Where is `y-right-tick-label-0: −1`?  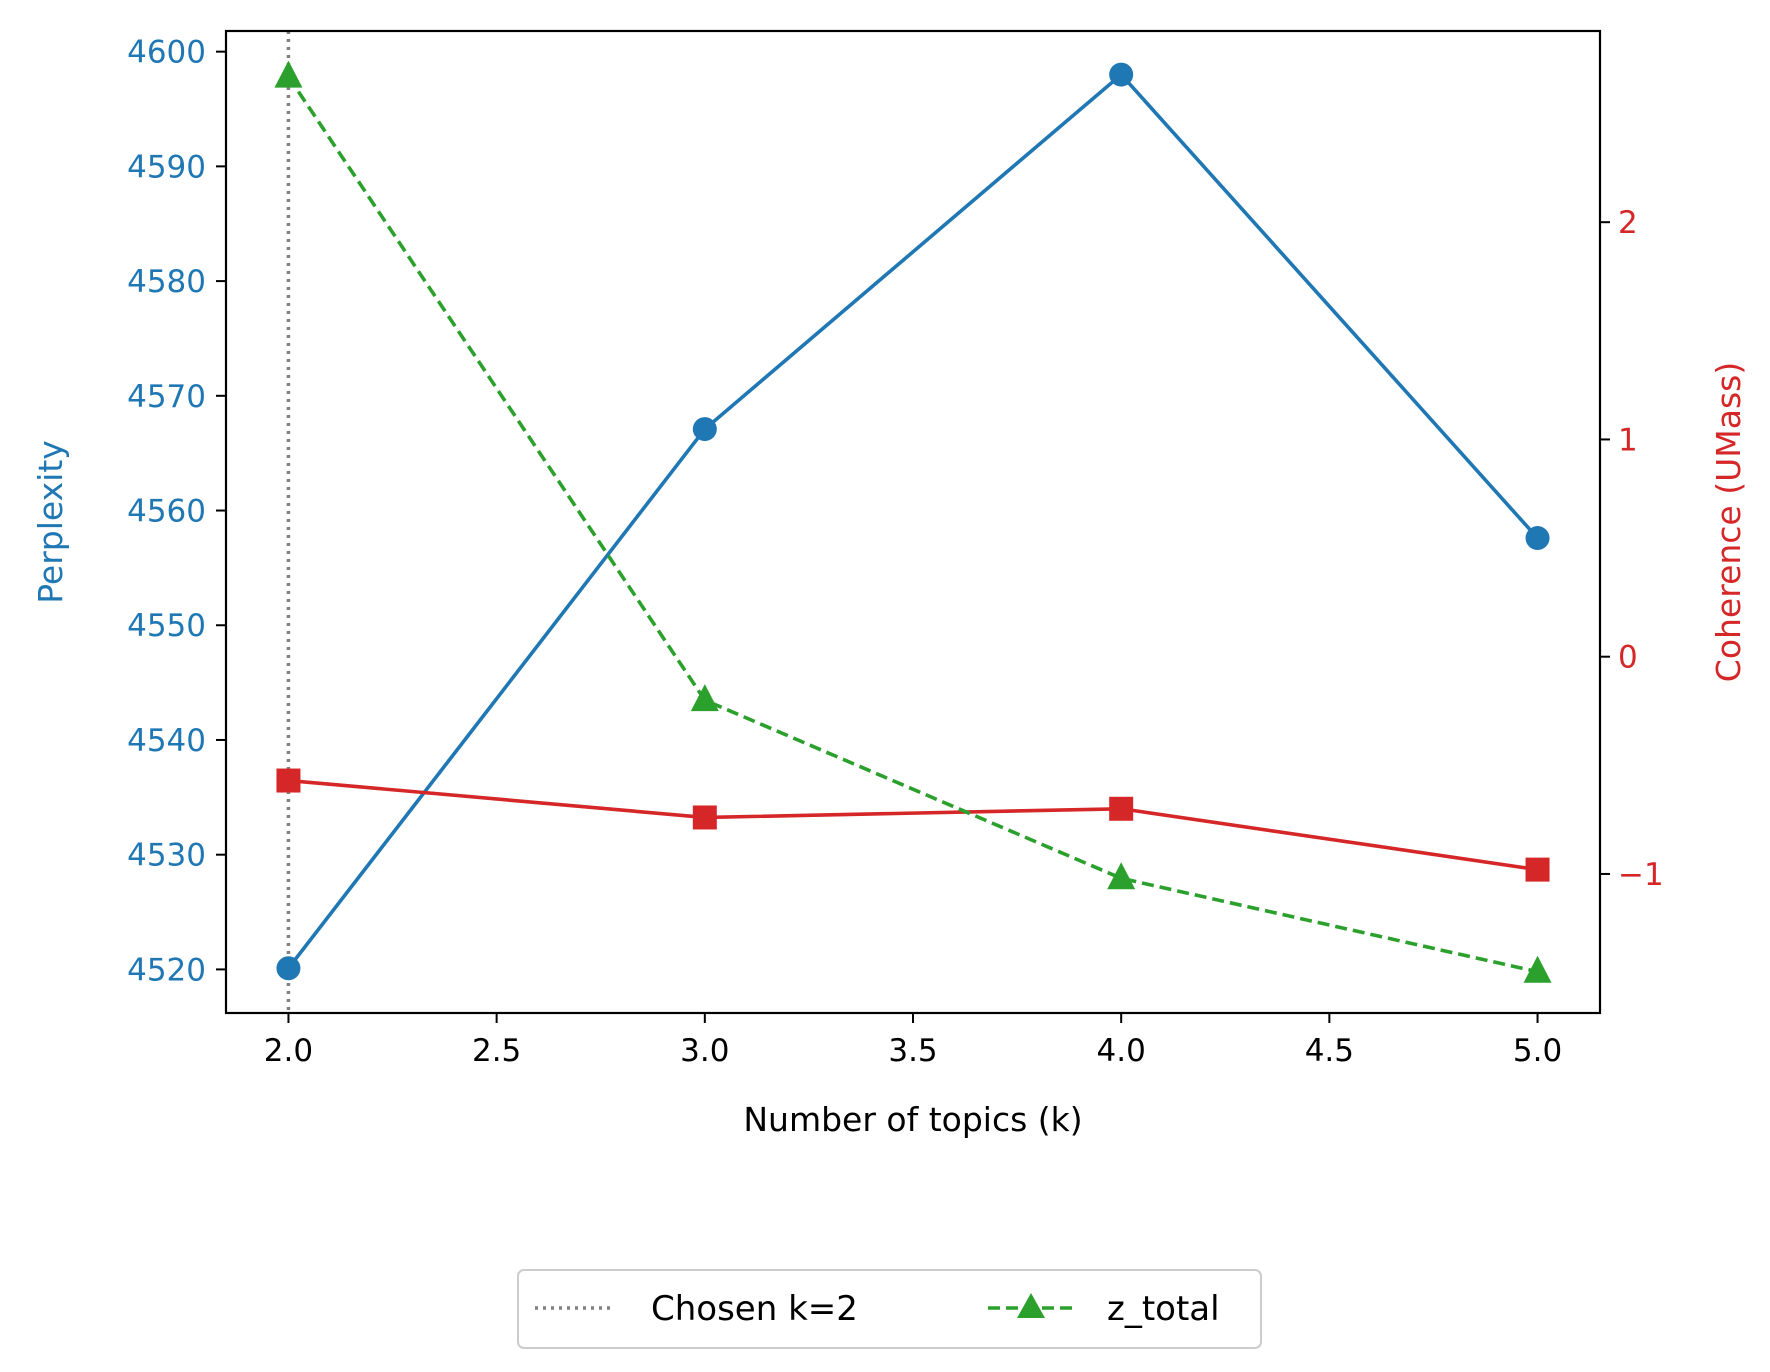 y-right-tick-label-0: −1 is located at coordinates (1641, 875).